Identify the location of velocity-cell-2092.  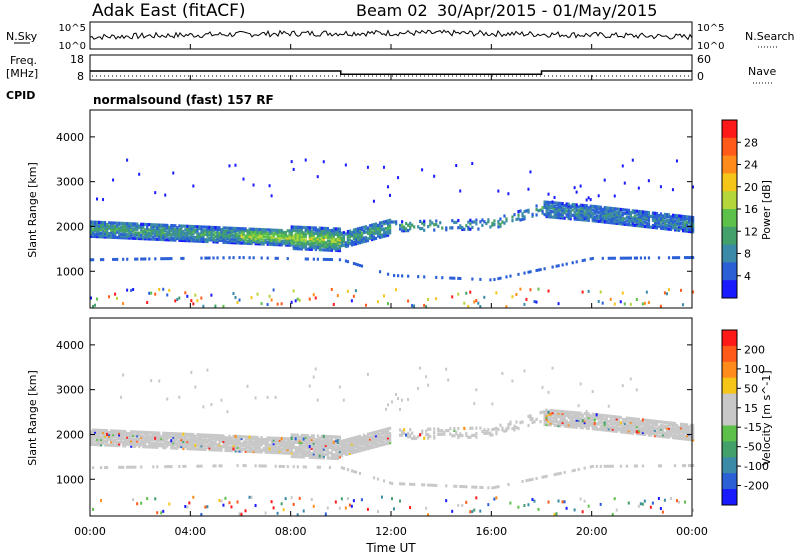
(659, 466).